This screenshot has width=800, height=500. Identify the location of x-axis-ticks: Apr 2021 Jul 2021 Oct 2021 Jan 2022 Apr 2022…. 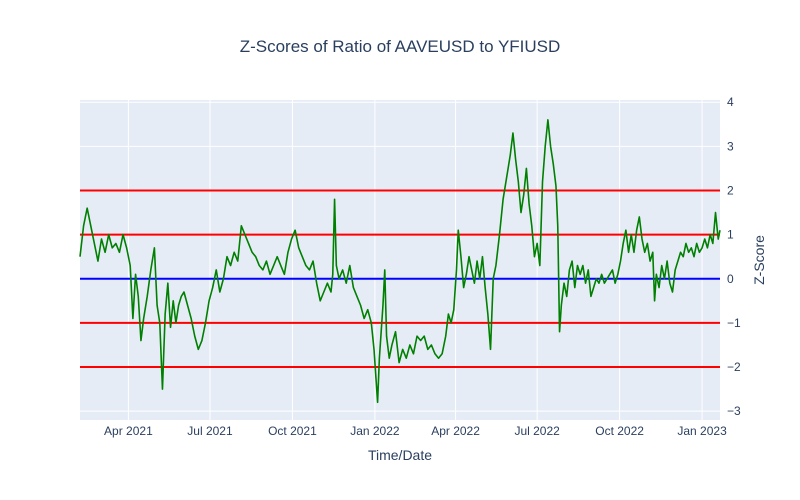
(415, 431).